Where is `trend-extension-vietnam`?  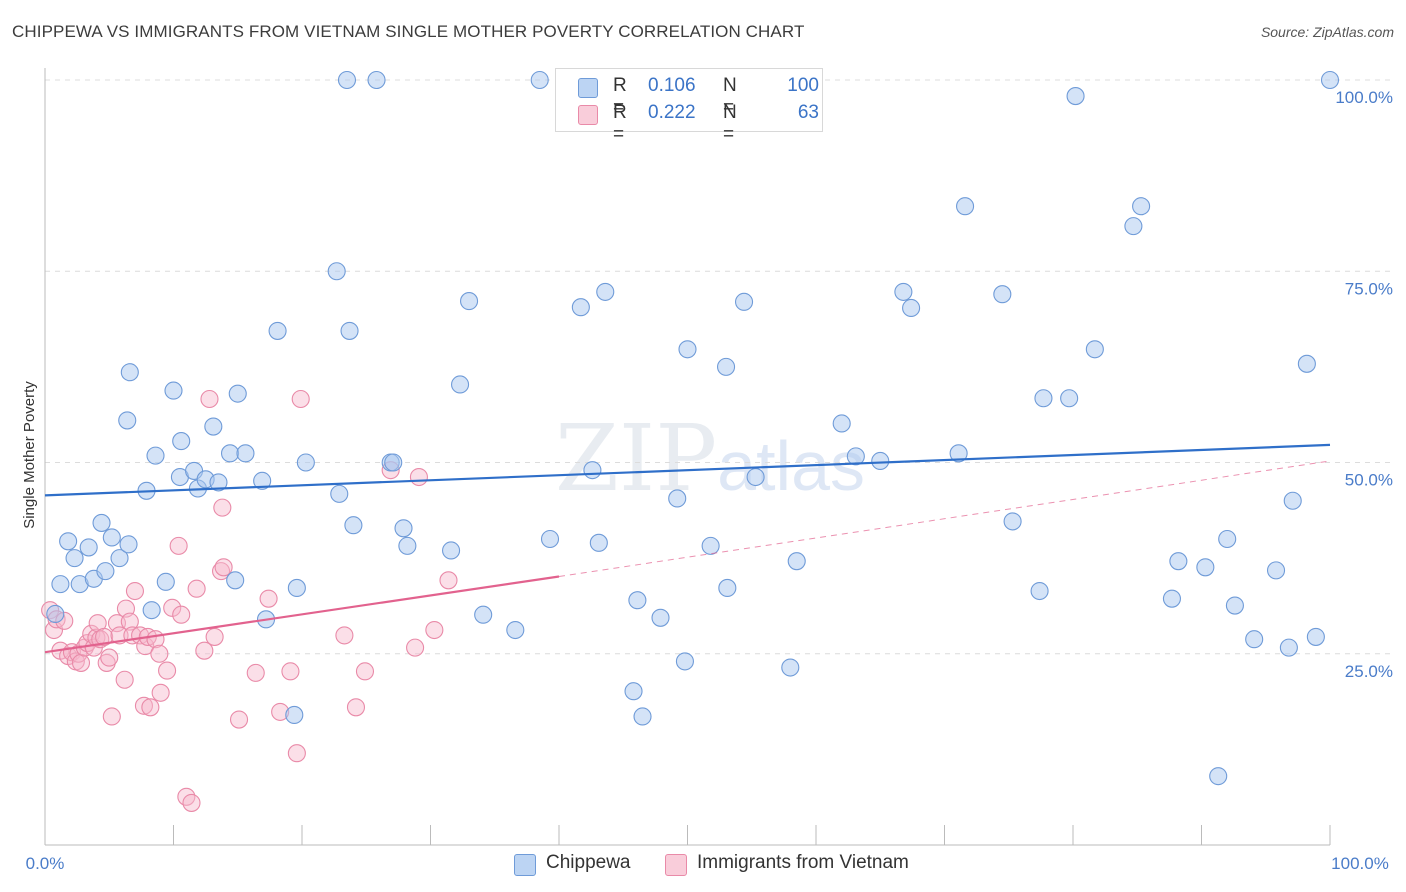 trend-extension-vietnam is located at coordinates (944, 518).